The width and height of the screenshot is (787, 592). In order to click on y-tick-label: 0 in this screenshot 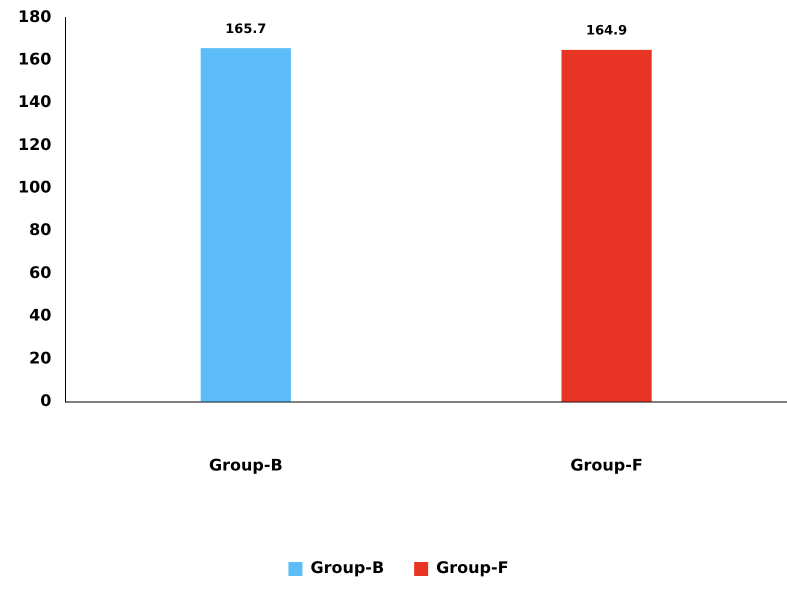, I will do `click(46, 400)`.